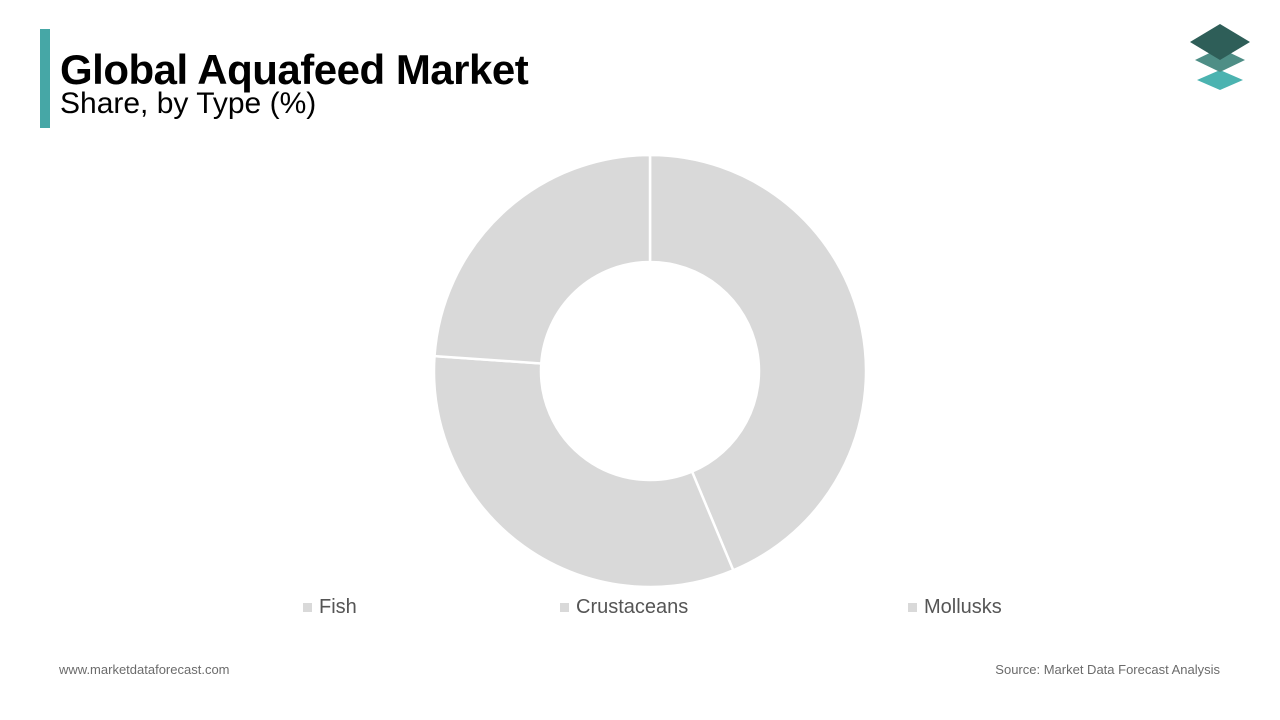  I want to click on logo-icon, so click(1220, 57).